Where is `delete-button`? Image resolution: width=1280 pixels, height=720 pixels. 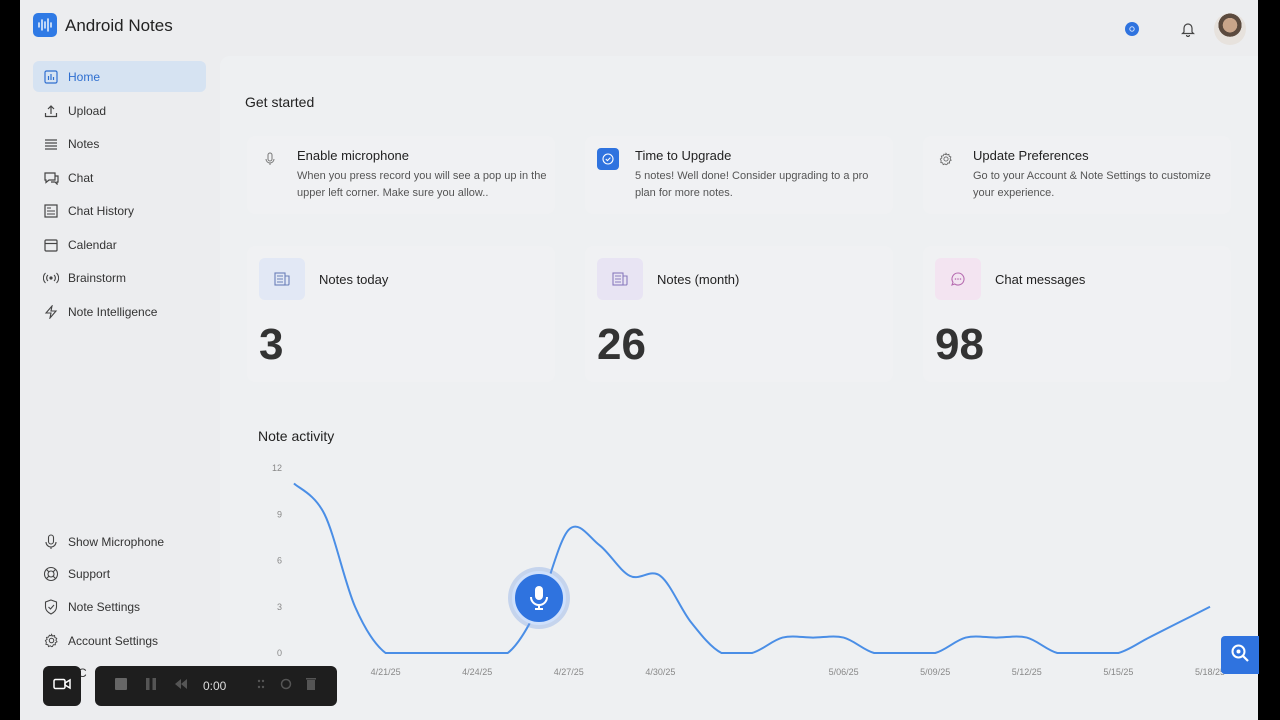 delete-button is located at coordinates (311, 686).